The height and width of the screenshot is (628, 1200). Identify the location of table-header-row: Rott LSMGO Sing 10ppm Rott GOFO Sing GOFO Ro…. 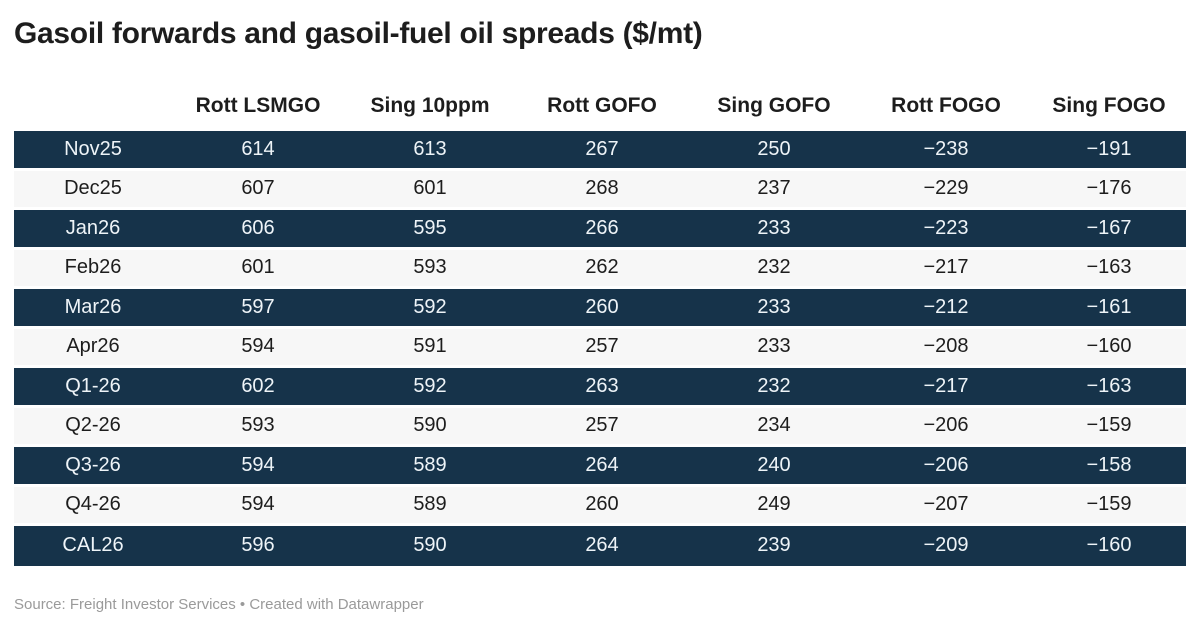
(600, 91).